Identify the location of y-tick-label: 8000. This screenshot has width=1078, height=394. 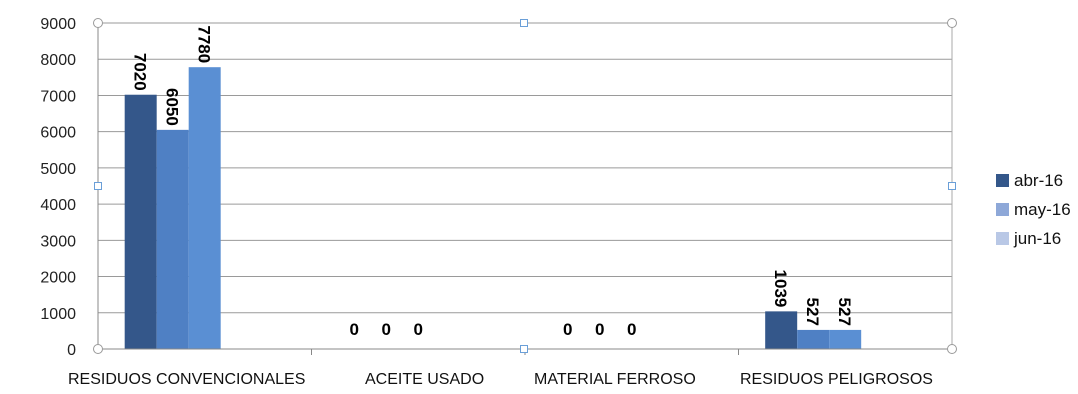
(58, 60).